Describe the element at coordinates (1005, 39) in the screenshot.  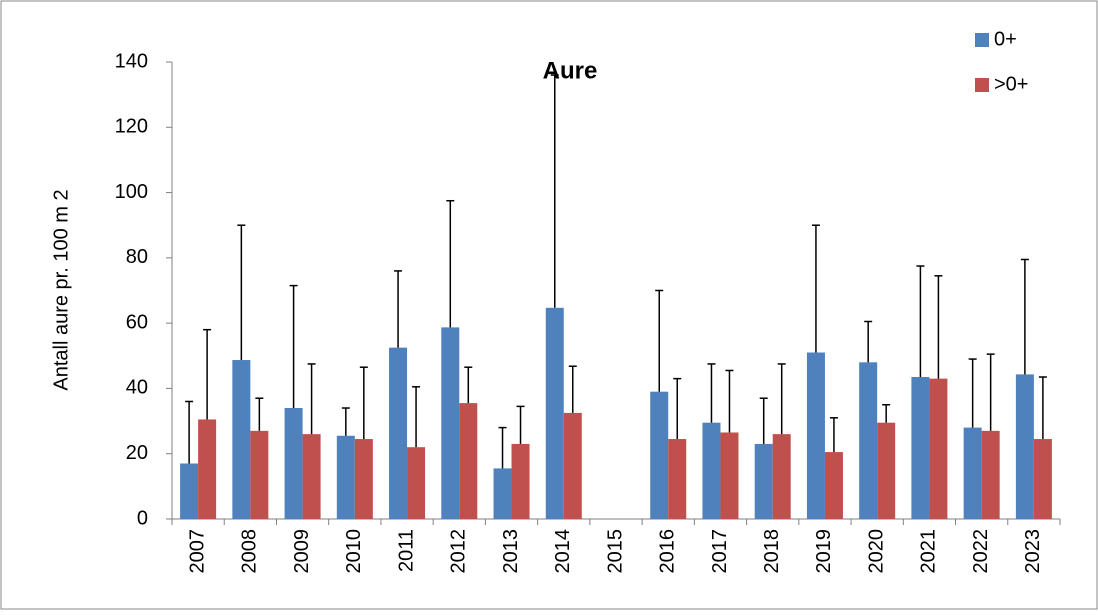
I see `legend-label: 0+` at that location.